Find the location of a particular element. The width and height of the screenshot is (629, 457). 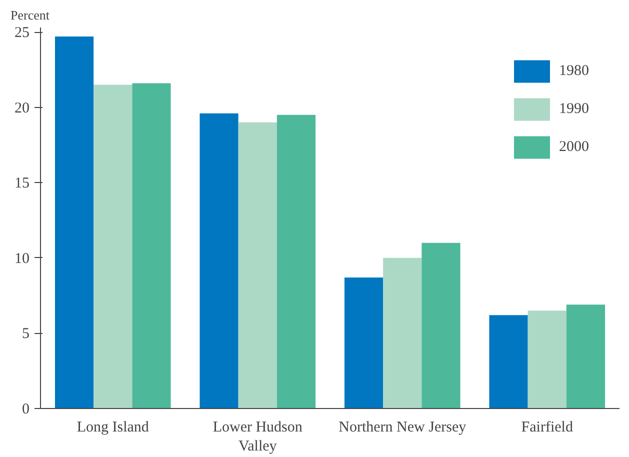

legend-label: 1990 is located at coordinates (574, 109).